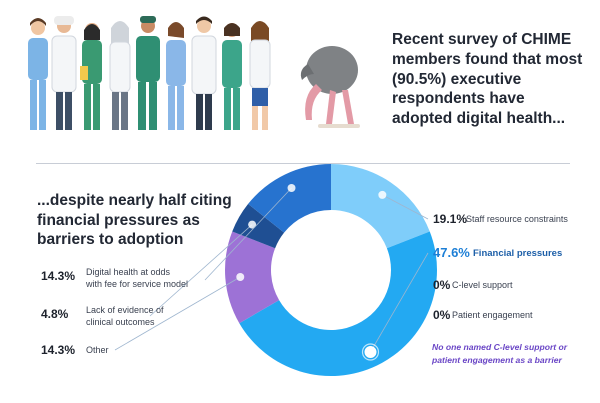 Image resolution: width=600 pixels, height=403 pixels. I want to click on slice-marker-clinical, so click(252, 224).